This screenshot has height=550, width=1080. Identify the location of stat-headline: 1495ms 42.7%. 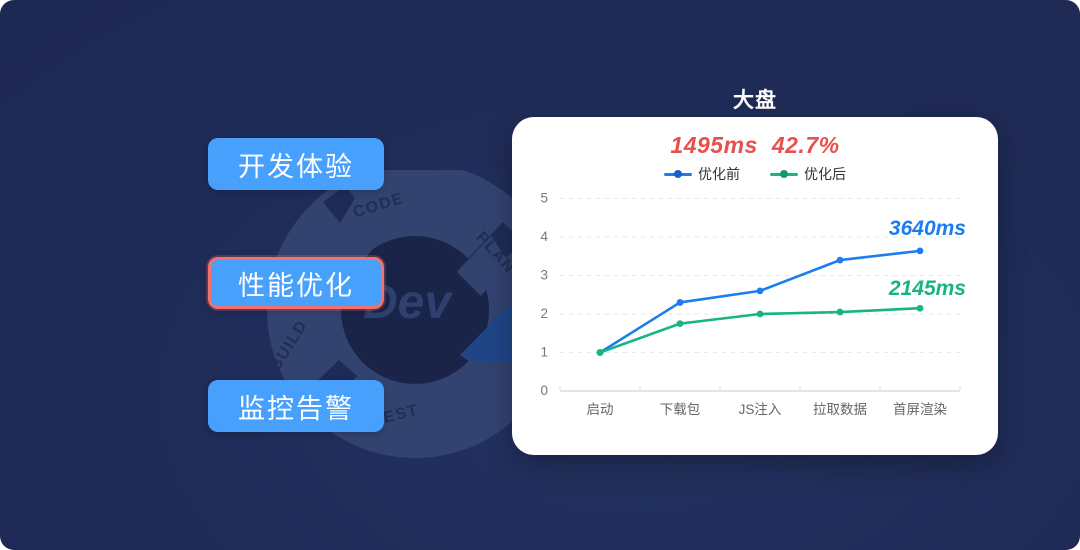
(755, 145).